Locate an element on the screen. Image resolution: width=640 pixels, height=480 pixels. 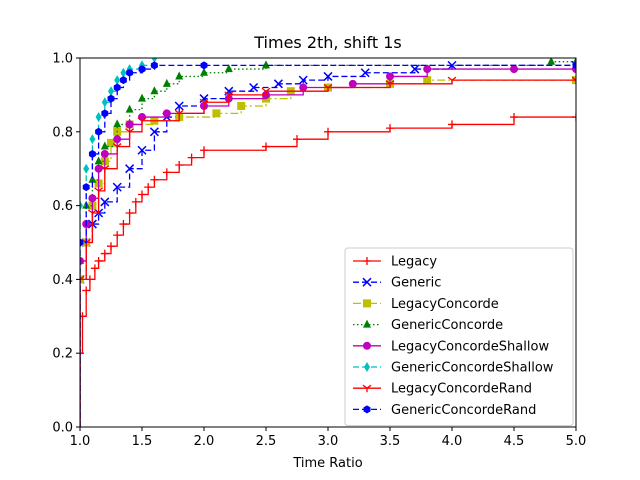
y-tick-label: 0.0 is located at coordinates (62, 428).